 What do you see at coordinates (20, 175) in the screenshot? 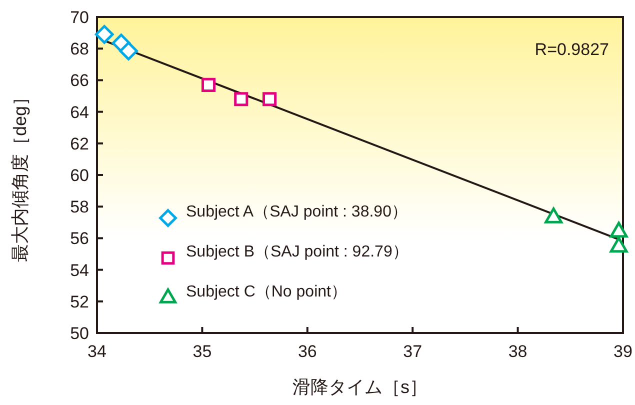
I see `y-axis-title: 最大内傾角度［deg］` at bounding box center [20, 175].